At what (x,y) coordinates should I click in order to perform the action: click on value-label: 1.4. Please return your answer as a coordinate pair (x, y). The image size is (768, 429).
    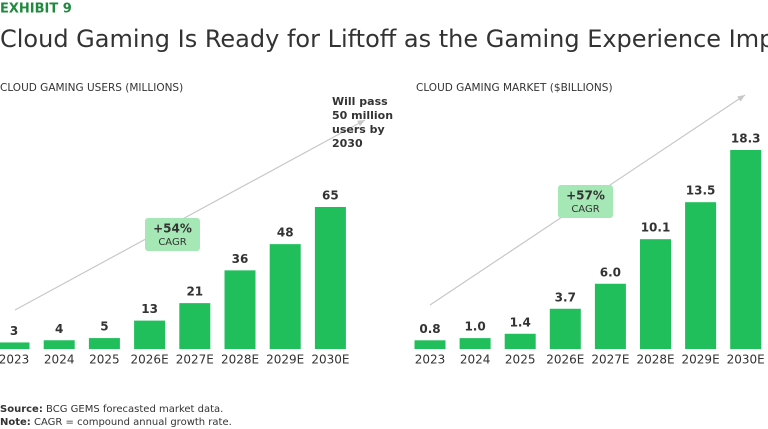
    Looking at the image, I should click on (520, 322).